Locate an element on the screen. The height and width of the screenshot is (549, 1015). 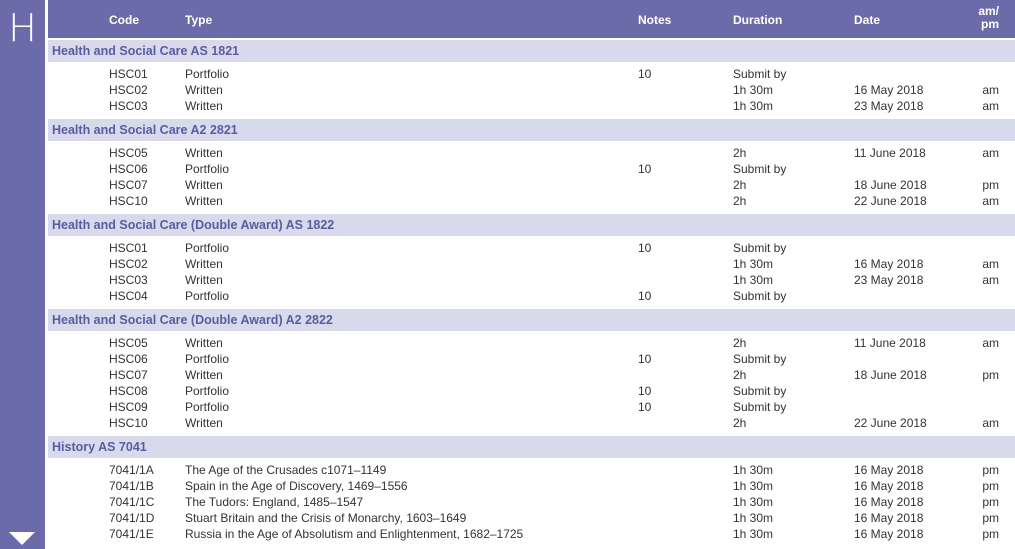
table-header: Code Type Notes Duration Date am/pm is located at coordinates (531, 19).